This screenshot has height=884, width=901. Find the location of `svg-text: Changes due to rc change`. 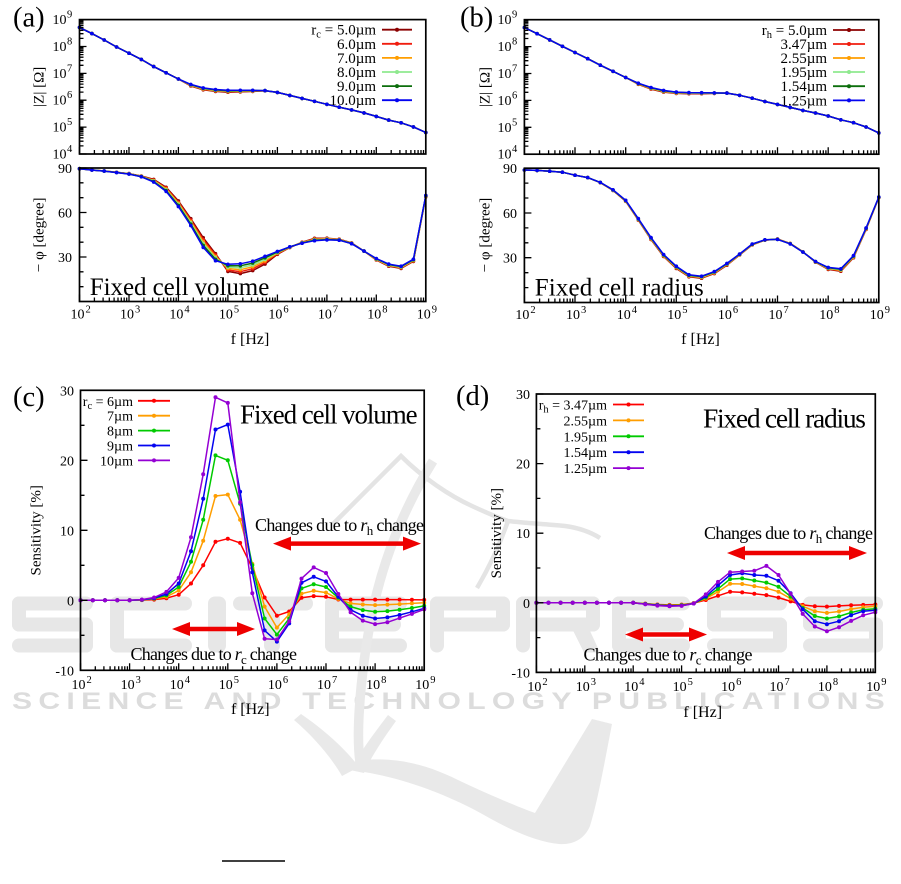

svg-text: Changes due to rc change is located at coordinates (668, 656).